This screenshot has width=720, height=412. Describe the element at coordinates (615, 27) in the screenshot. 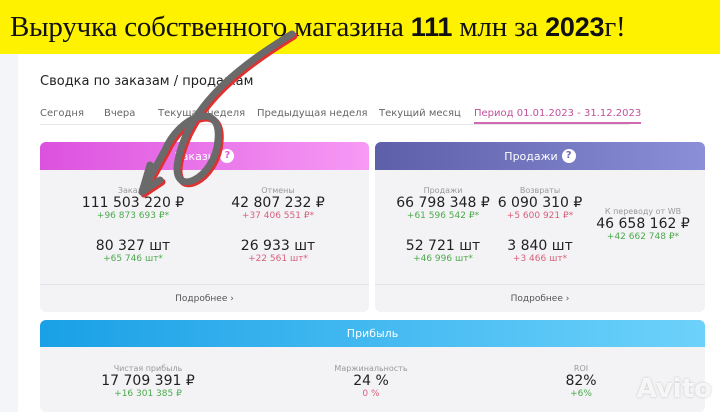

I see `banner-text: г!` at that location.